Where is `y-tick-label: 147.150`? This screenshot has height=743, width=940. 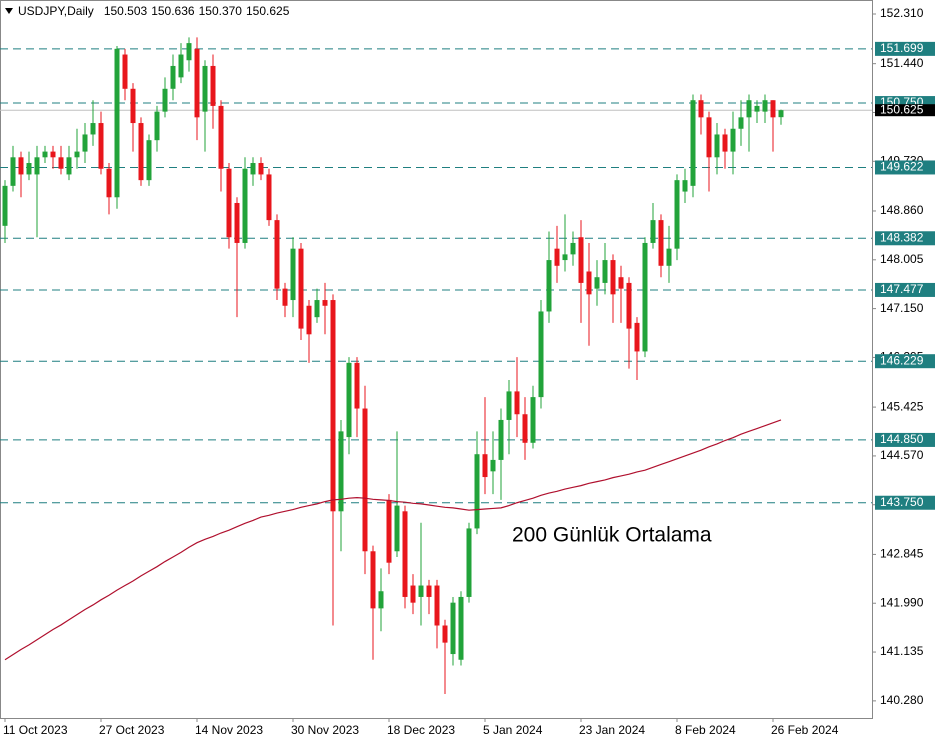 y-tick-label: 147.150 is located at coordinates (902, 308).